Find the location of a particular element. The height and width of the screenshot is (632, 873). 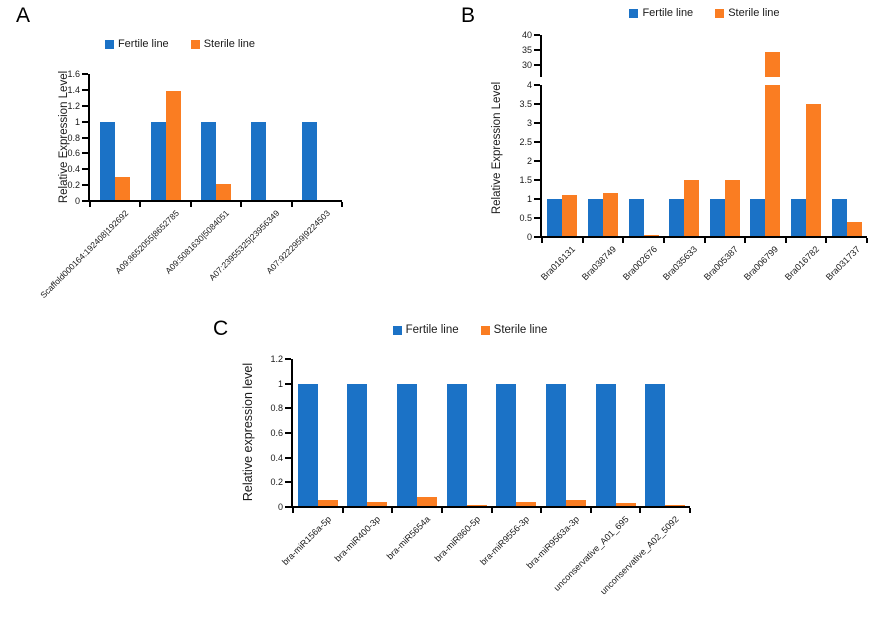

x-category-label: bra-miR400-3p is located at coordinates (357, 539).